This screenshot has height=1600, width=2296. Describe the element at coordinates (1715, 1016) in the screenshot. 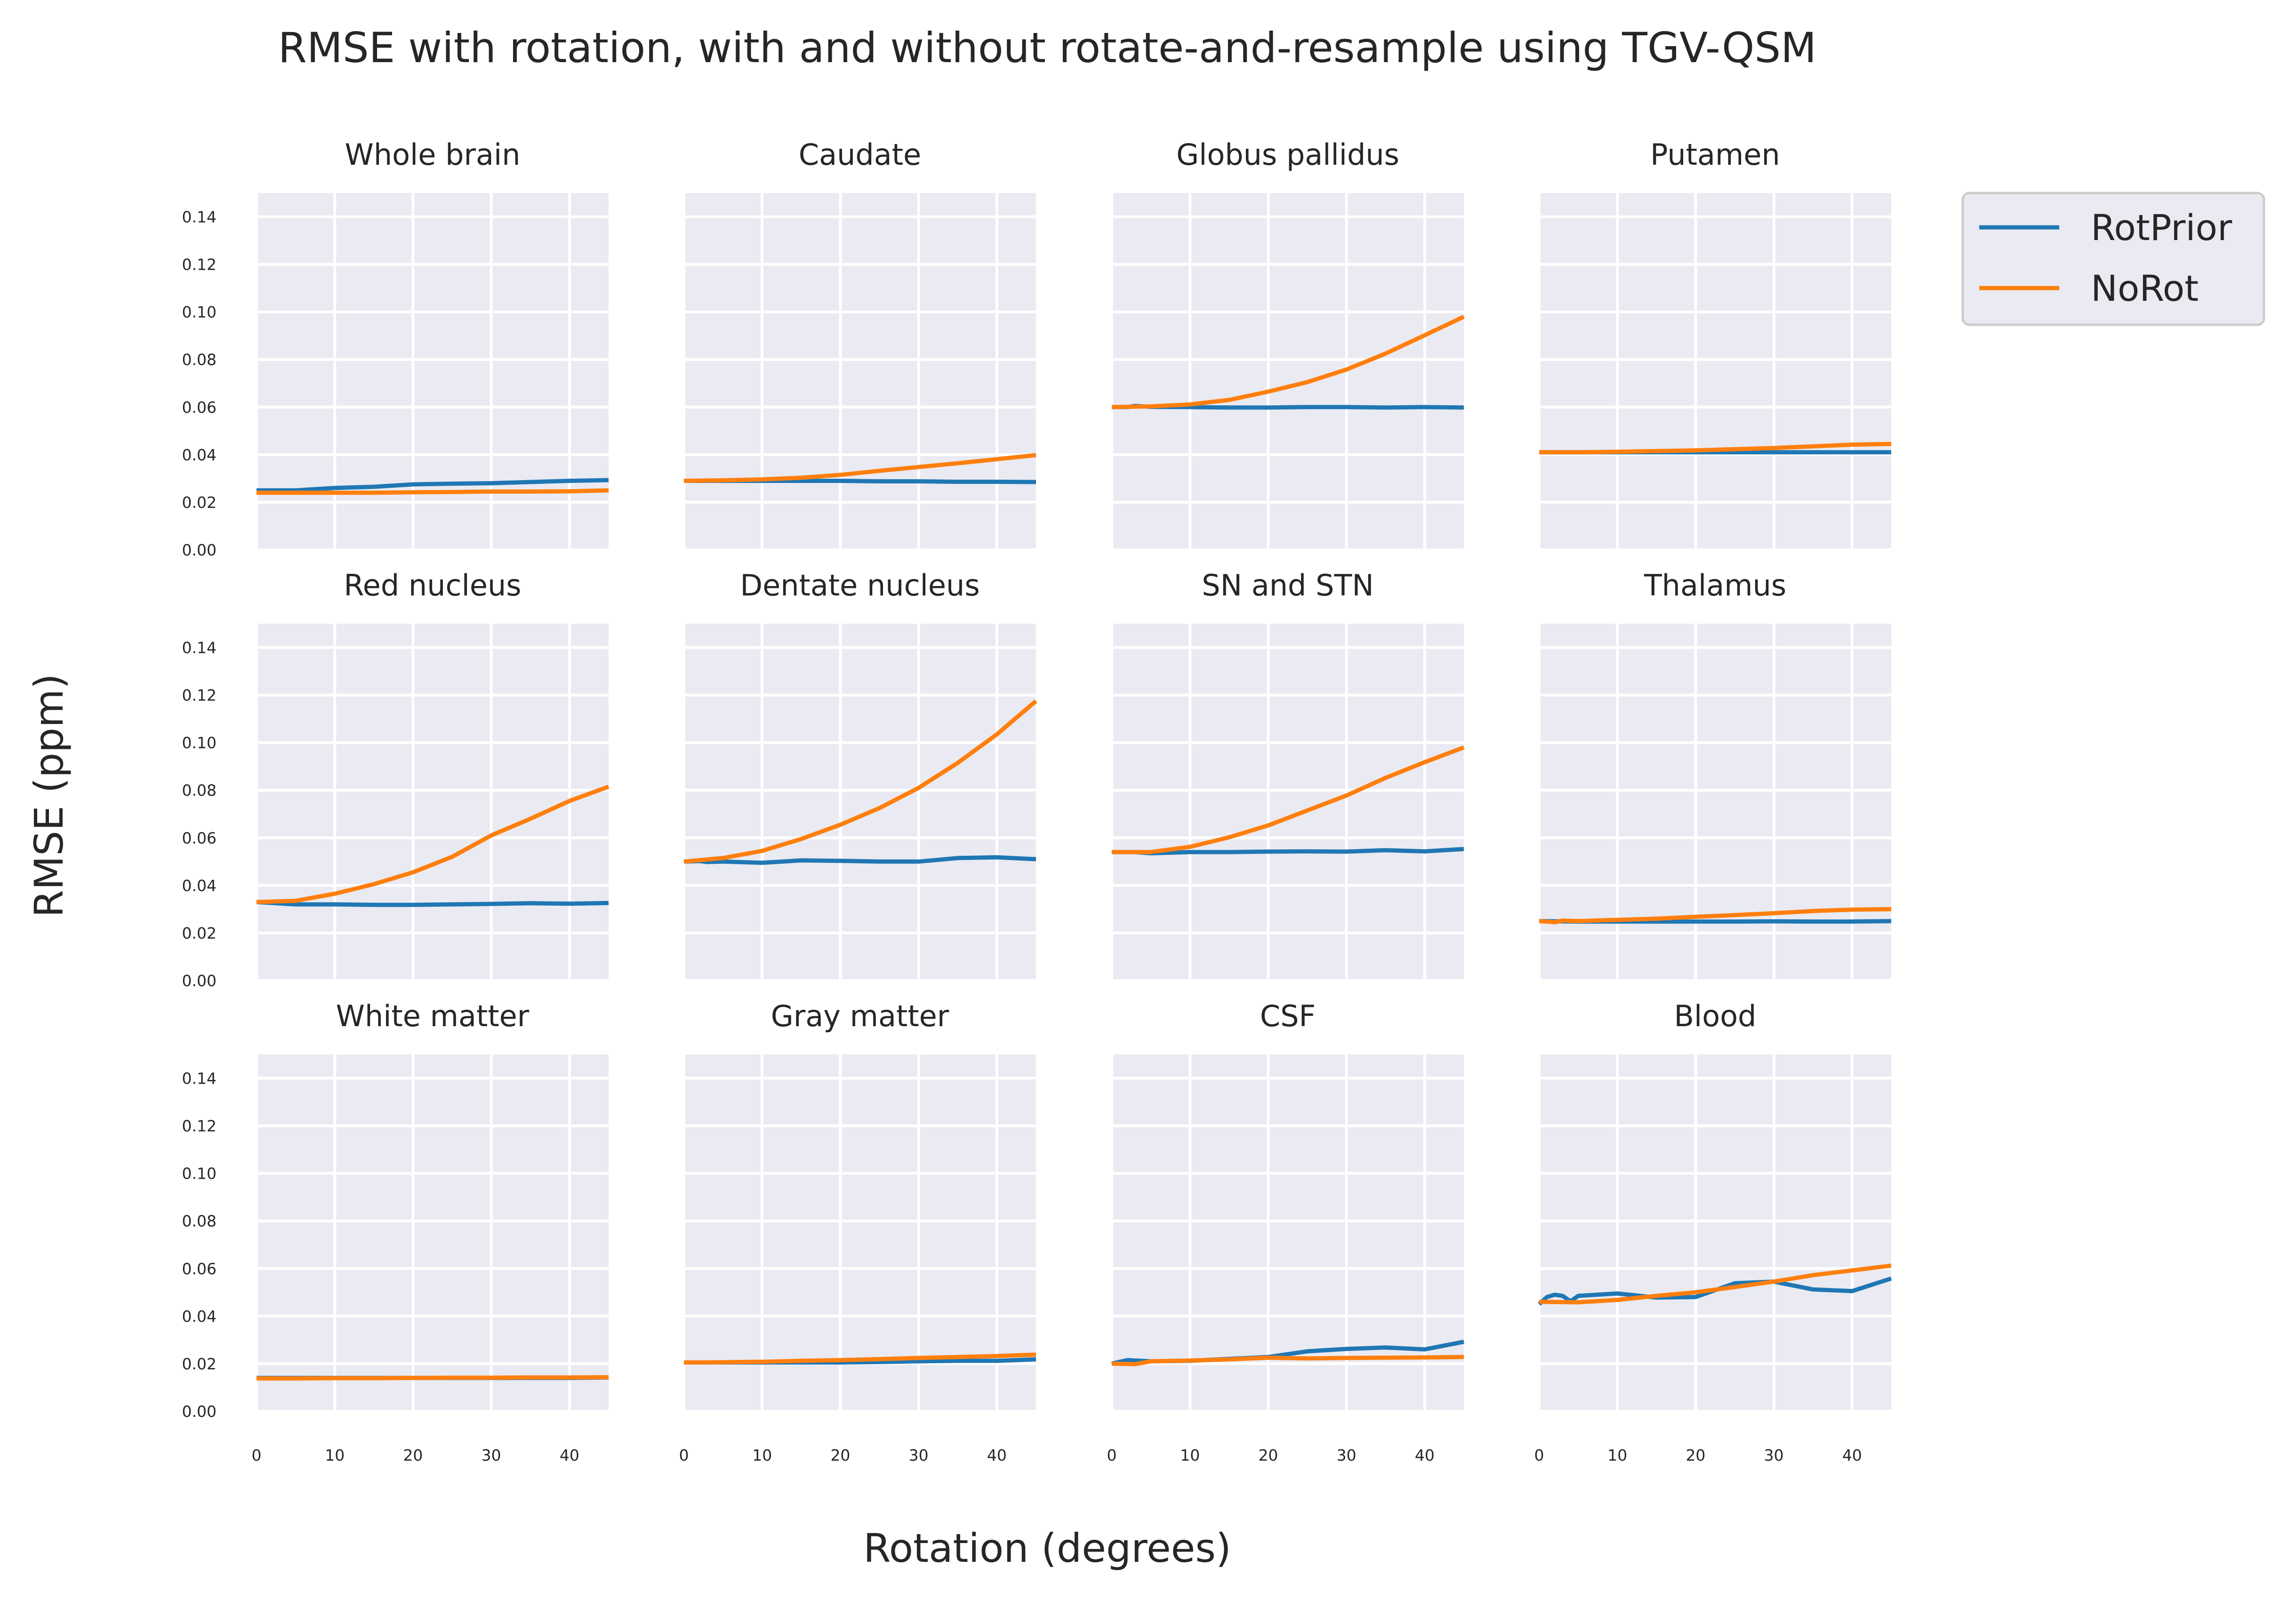

I see `panel-title: Blood` at that location.